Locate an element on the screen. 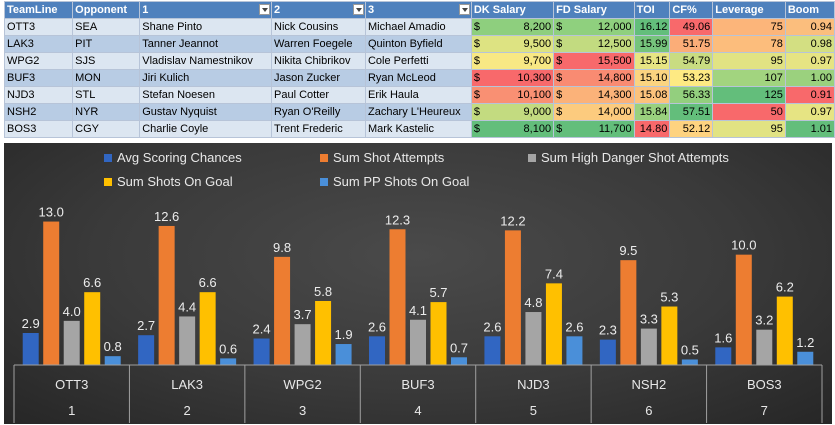 The image size is (835, 425). cell-fd-salary: $14,800 is located at coordinates (594, 78).